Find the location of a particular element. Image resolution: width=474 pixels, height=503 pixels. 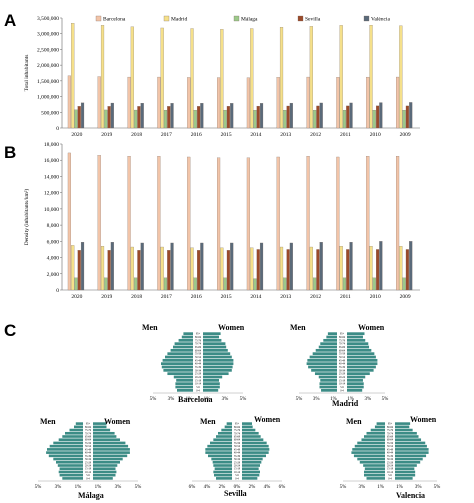

pyramid-x-tick-label: 5% is located at coordinates (343, 487).